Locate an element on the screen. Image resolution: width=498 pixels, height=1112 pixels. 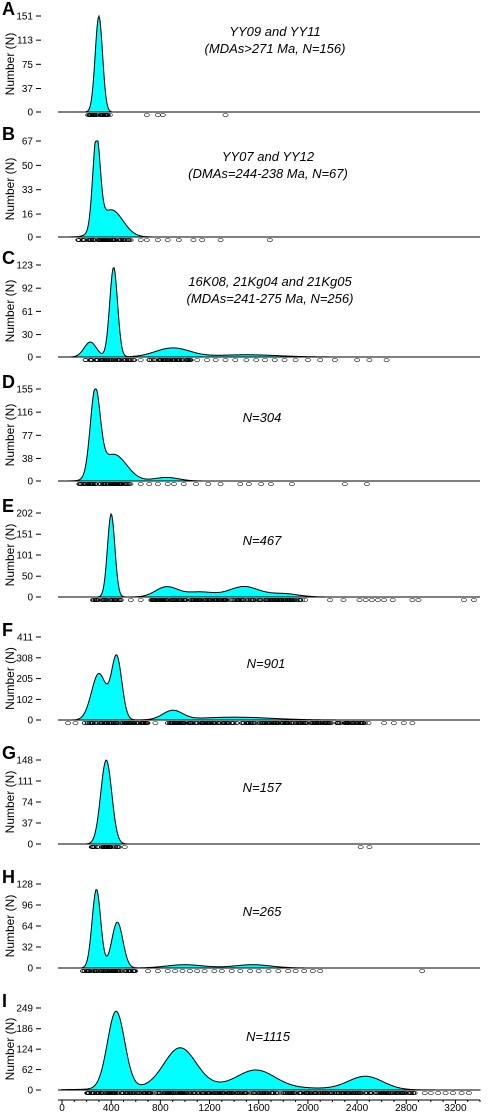
ytick-label-D-4: 155 is located at coordinates (24, 390).